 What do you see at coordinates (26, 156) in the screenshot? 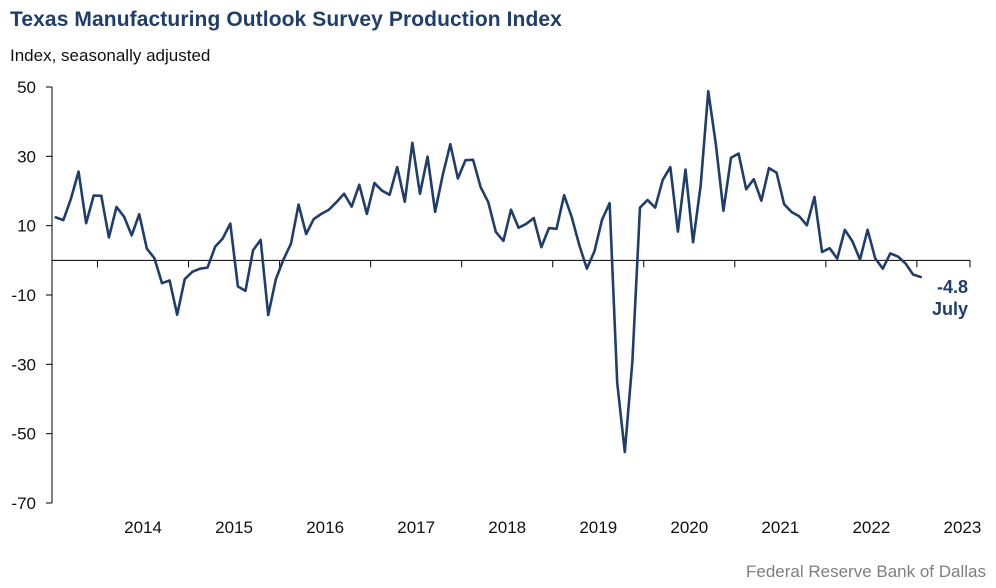
I see `y-tick-label: 30` at bounding box center [26, 156].